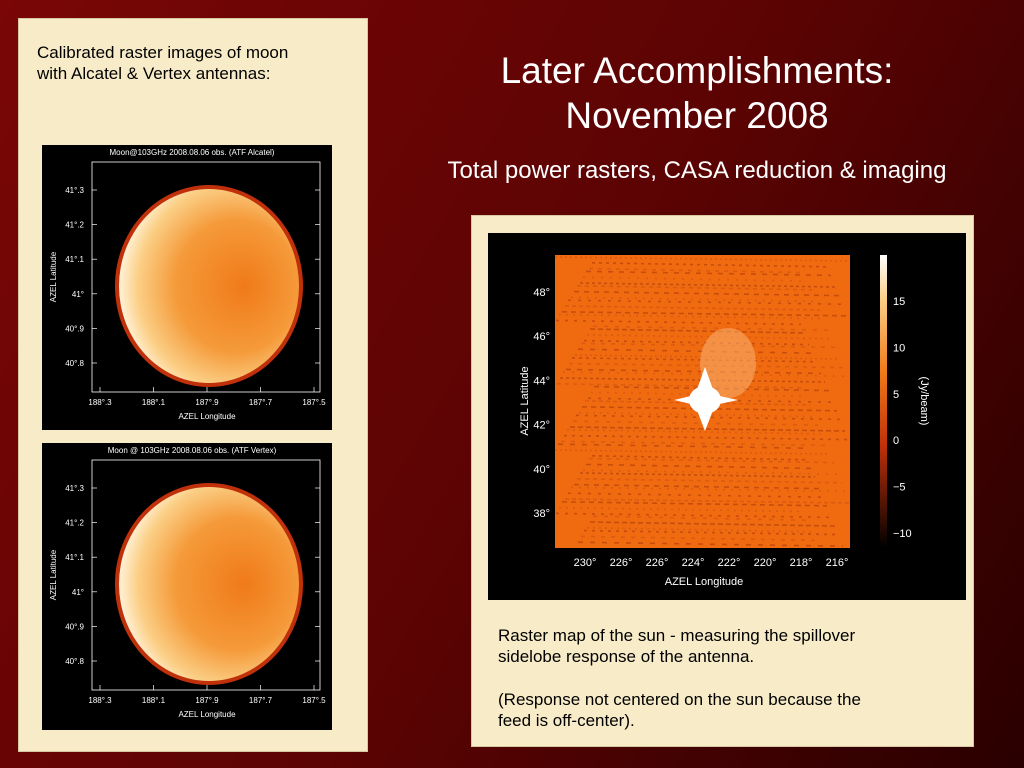  What do you see at coordinates (626, 656) in the screenshot?
I see `text-line: sidelobe response of the antenna.` at bounding box center [626, 656].